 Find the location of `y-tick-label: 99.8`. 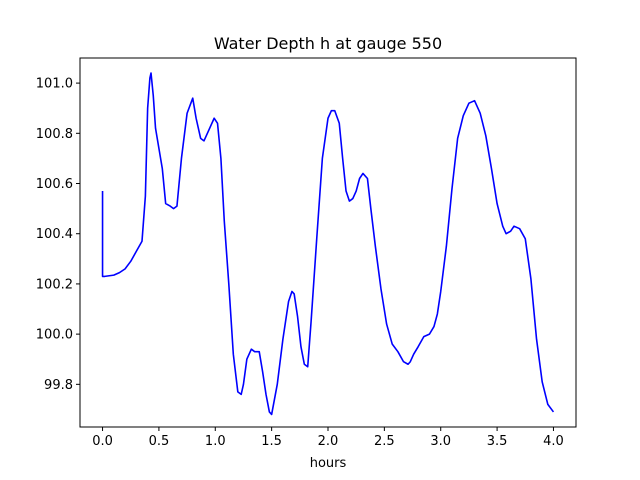

y-tick-label: 99.8 is located at coordinates (58, 385).